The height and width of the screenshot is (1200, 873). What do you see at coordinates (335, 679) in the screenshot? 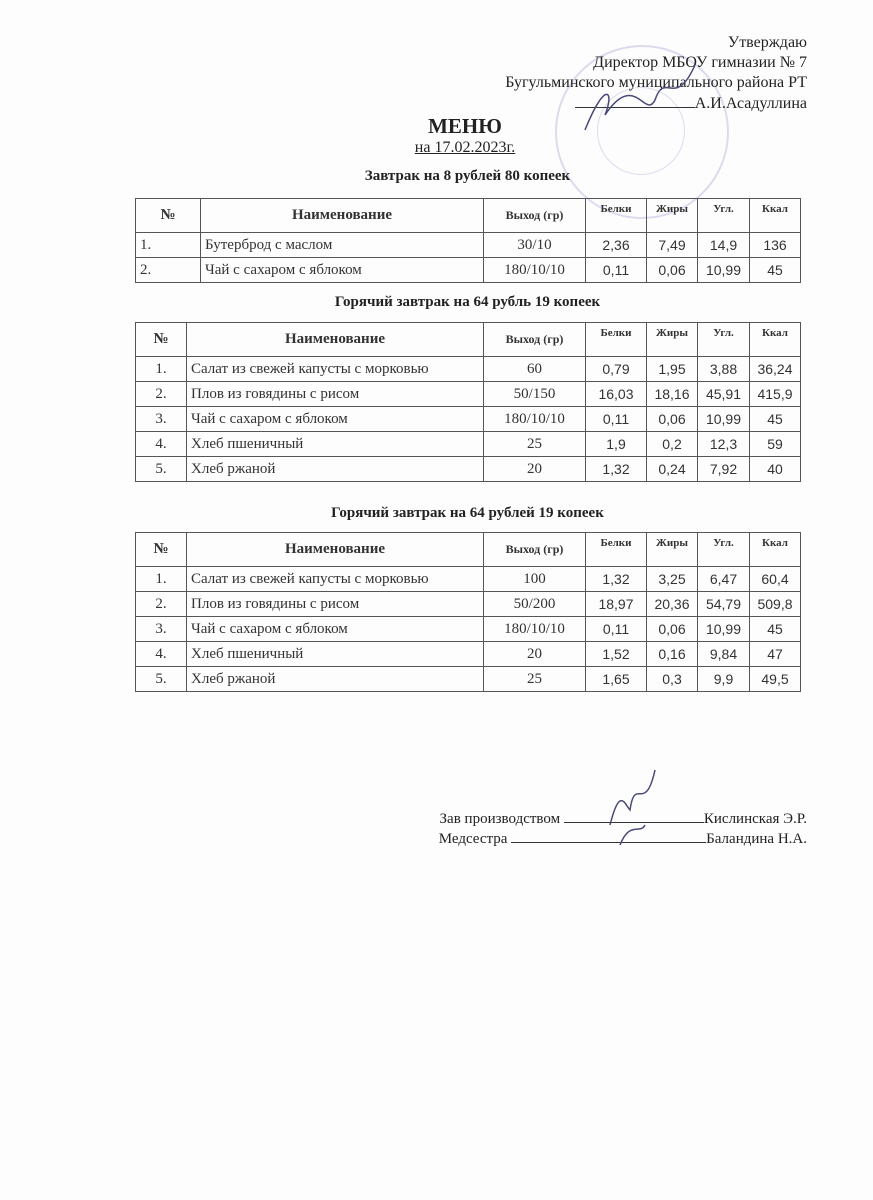
I see `cell-name: Хлеб ржаной` at bounding box center [335, 679].